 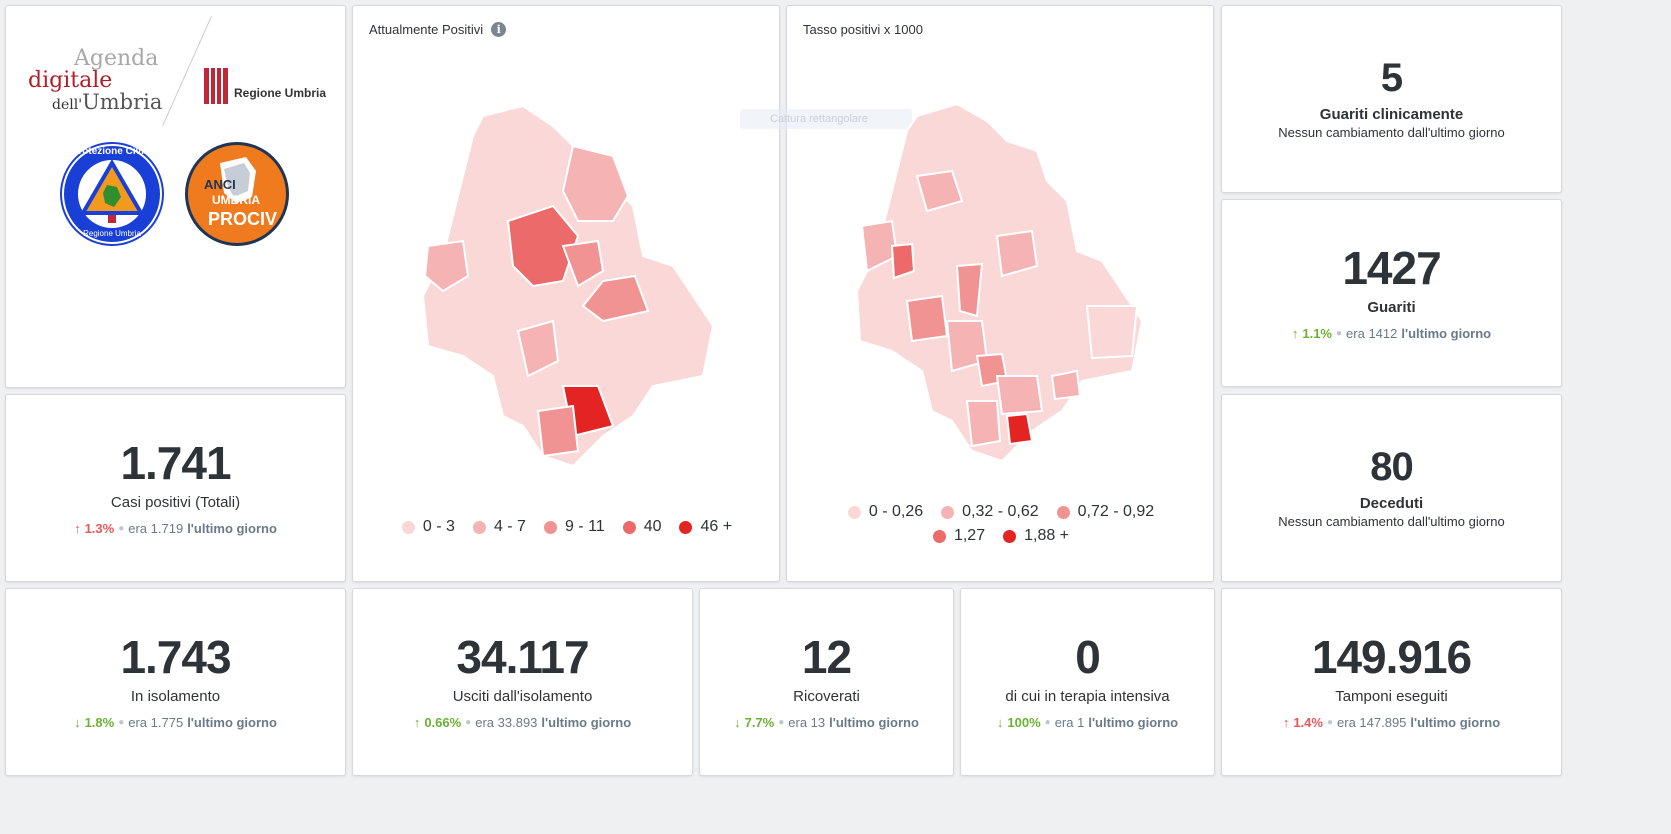 I want to click on kpi-change: ↓ 100% ● era 1 l'ultimo giorno, so click(x=1087, y=722).